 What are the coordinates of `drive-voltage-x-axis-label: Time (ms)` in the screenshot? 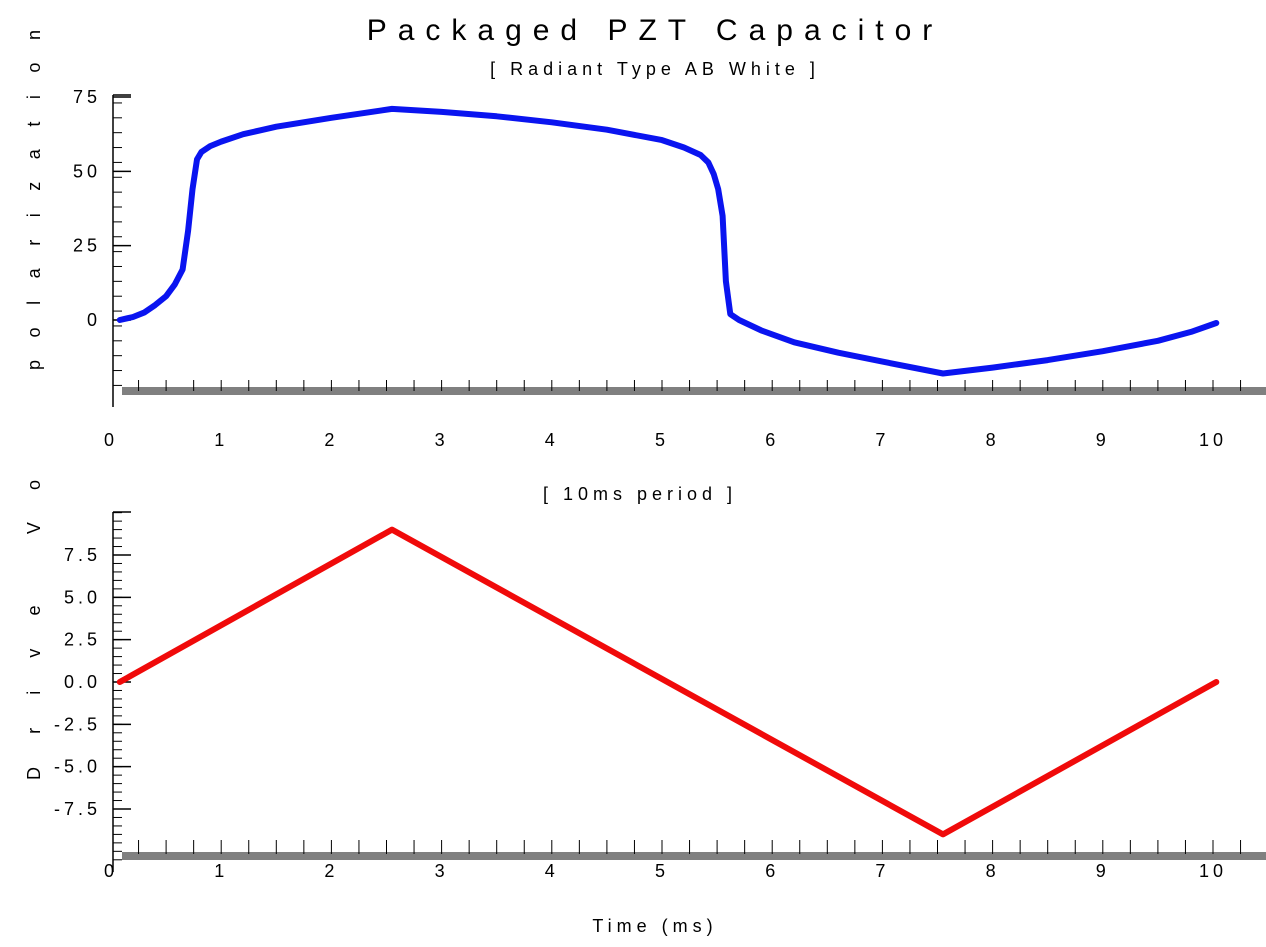 It's located at (654, 926).